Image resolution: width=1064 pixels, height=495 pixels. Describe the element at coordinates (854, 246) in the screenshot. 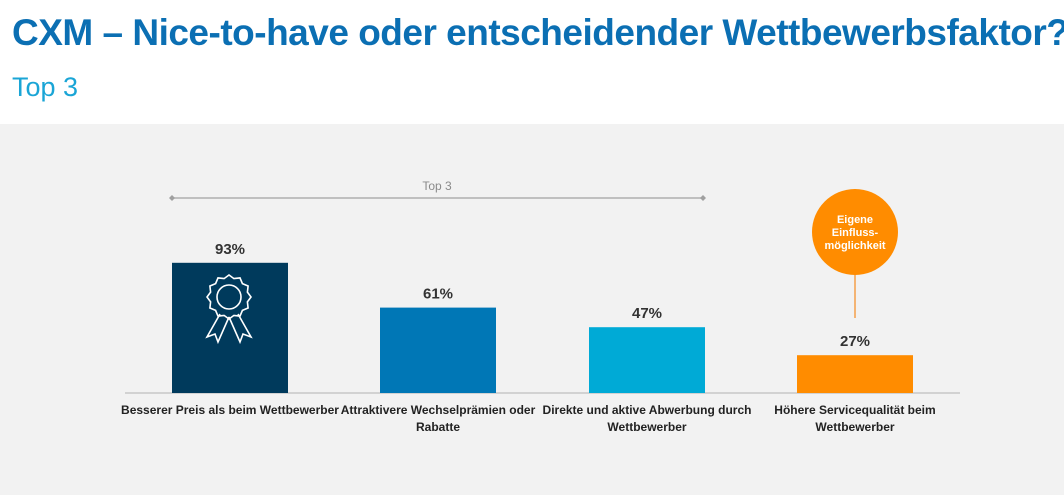

I see `callout-text: möglichkeit` at that location.